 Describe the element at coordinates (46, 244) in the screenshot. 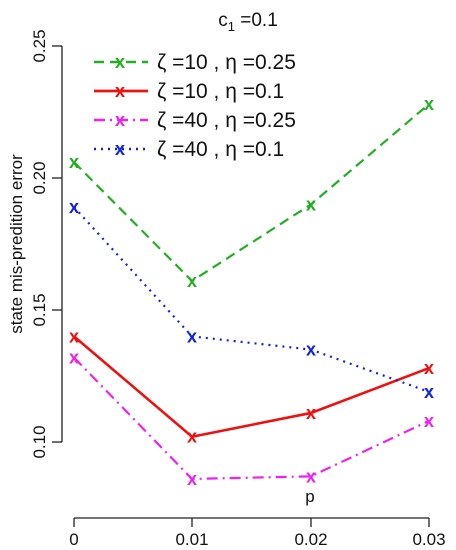

I see `y-axis-ticks: 0.10 0.15 0.20 0.25` at that location.